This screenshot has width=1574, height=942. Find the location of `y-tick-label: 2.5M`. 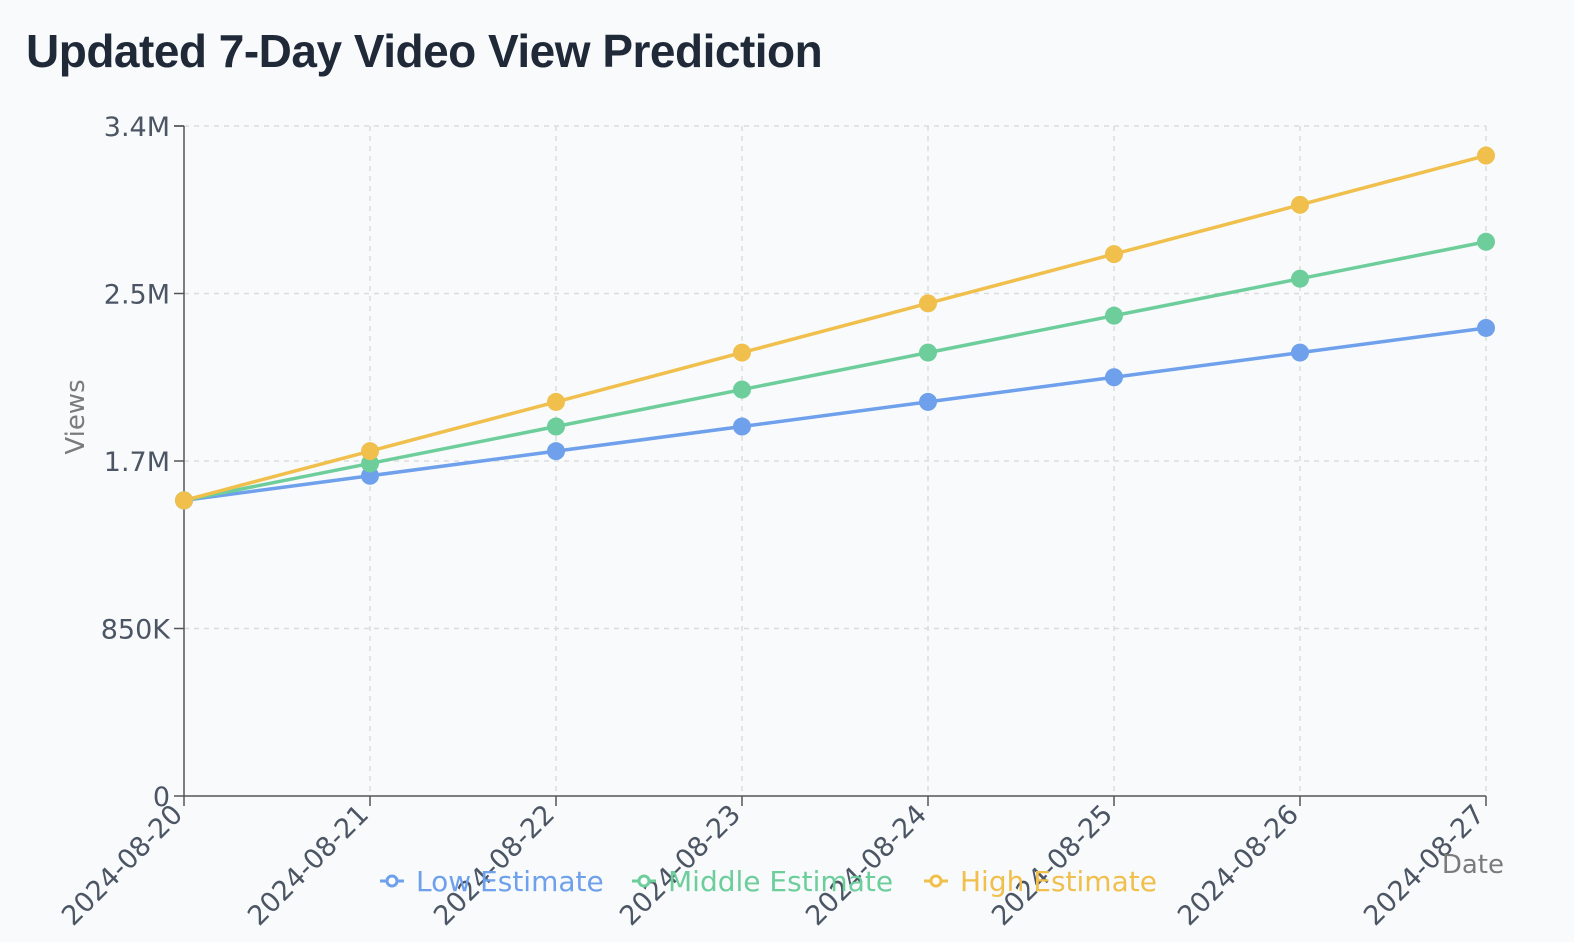

y-tick-label: 2.5M is located at coordinates (137, 295).